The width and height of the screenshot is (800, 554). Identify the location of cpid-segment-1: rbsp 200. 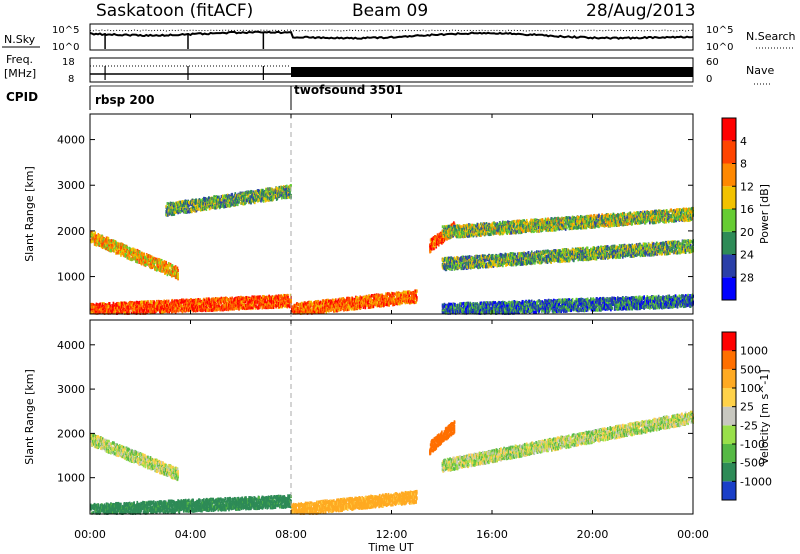
(124, 100).